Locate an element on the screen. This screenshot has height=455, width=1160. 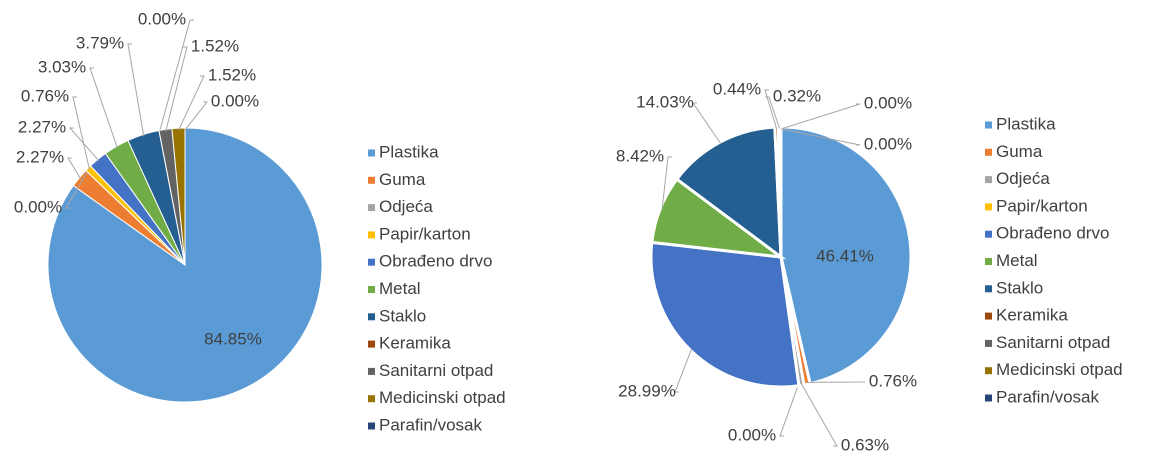
data-label: 8.42% is located at coordinates (640, 155).